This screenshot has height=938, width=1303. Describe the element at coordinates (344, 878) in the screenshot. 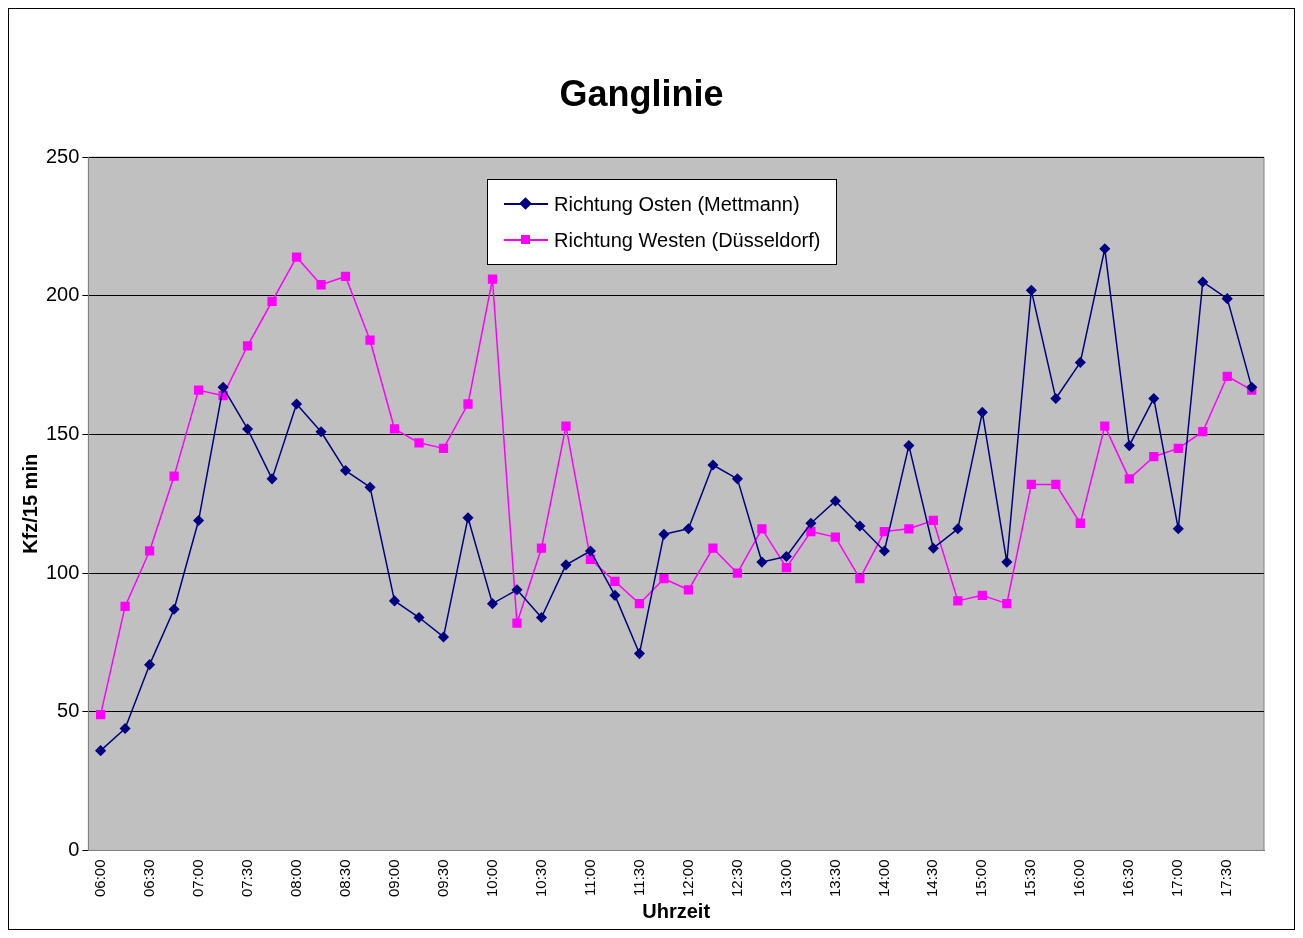

I see `x-tick-label: 08:30` at that location.